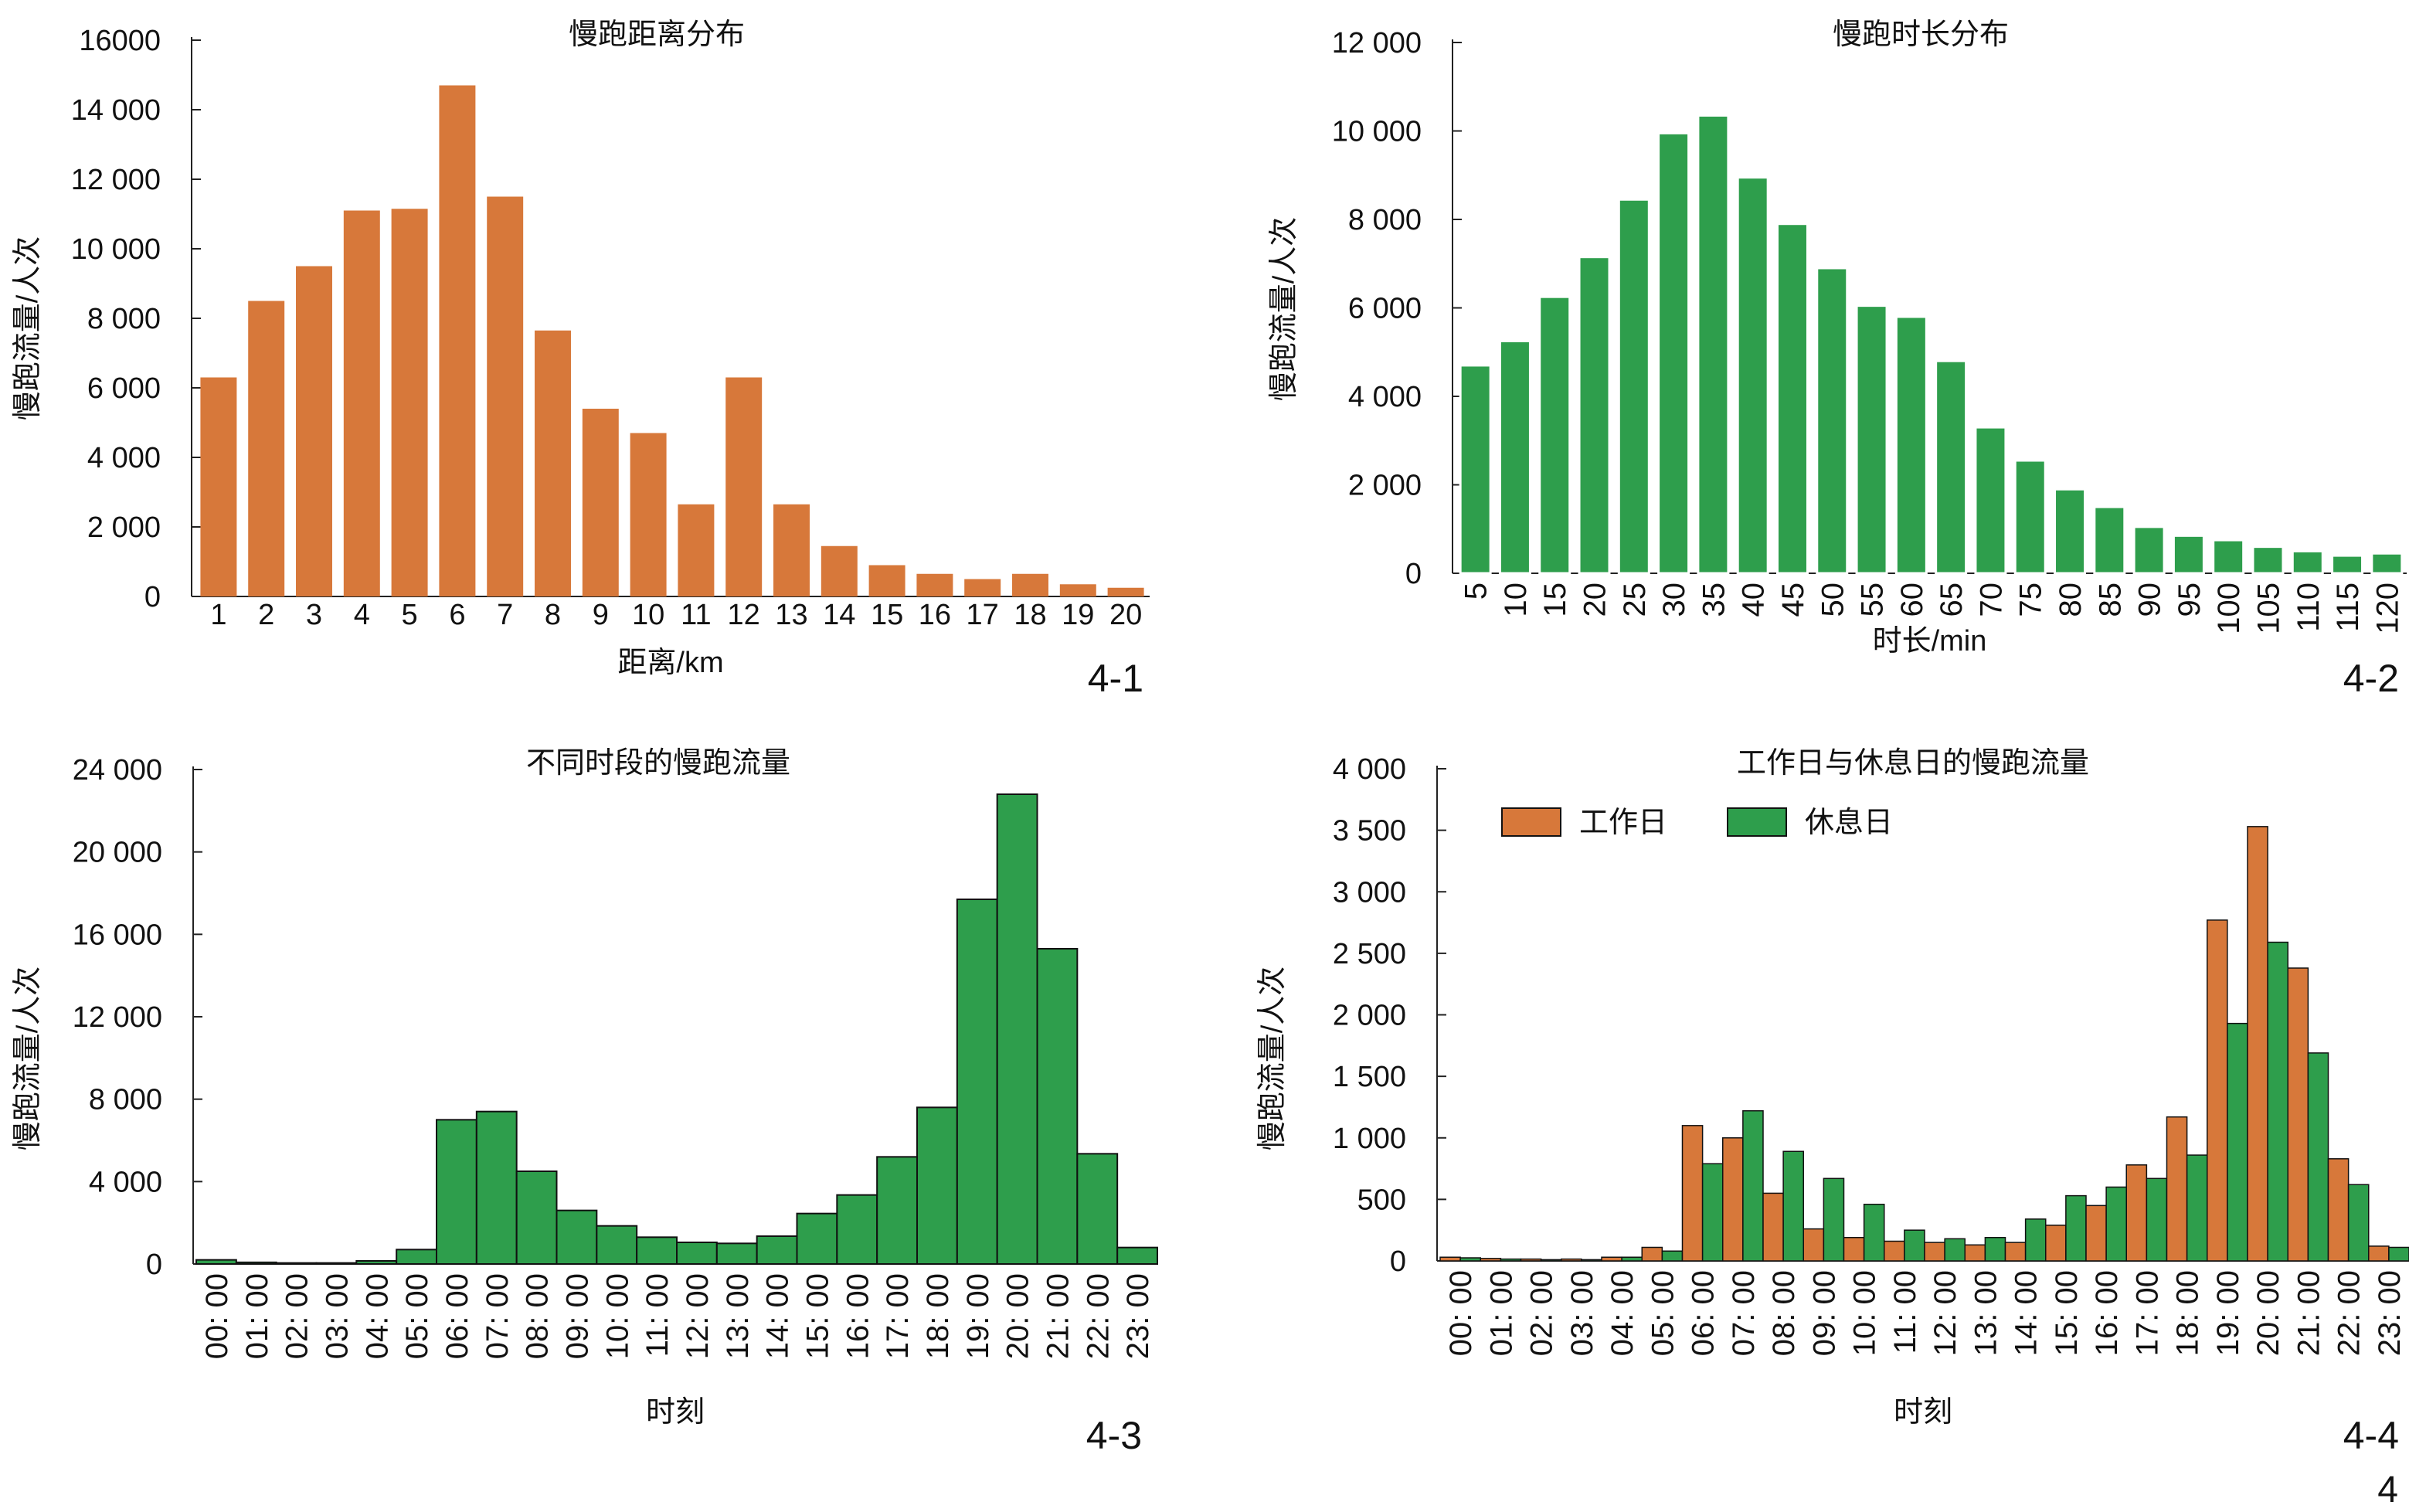 This screenshot has width=2409, height=1512. Describe the element at coordinates (738, 1316) in the screenshot. I see `x-tick-label: 13: 00` at that location.